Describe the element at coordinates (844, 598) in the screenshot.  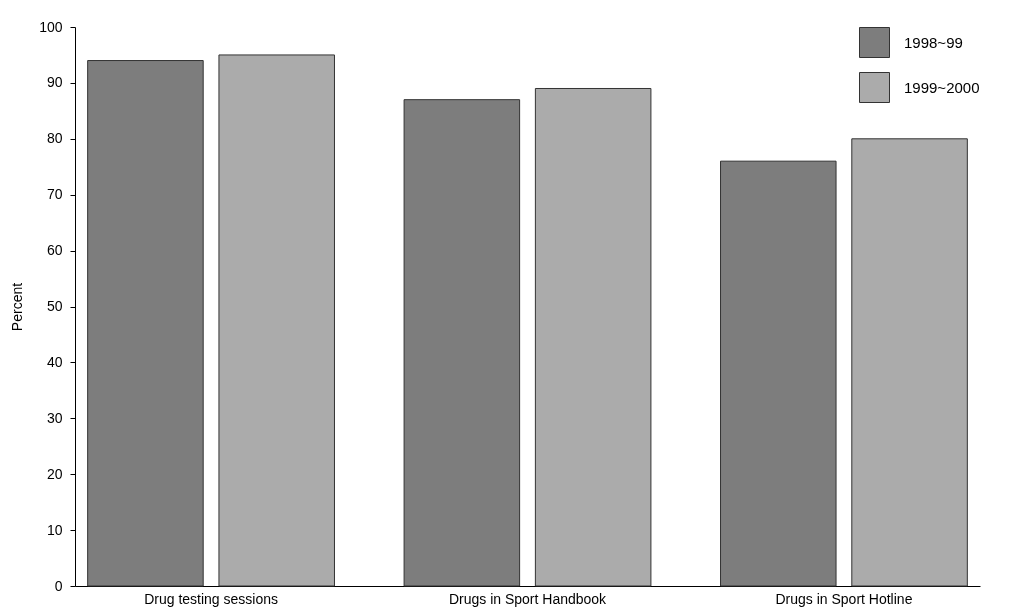
I see `x-tick-label: Drugs in Sport Hotline` at that location.